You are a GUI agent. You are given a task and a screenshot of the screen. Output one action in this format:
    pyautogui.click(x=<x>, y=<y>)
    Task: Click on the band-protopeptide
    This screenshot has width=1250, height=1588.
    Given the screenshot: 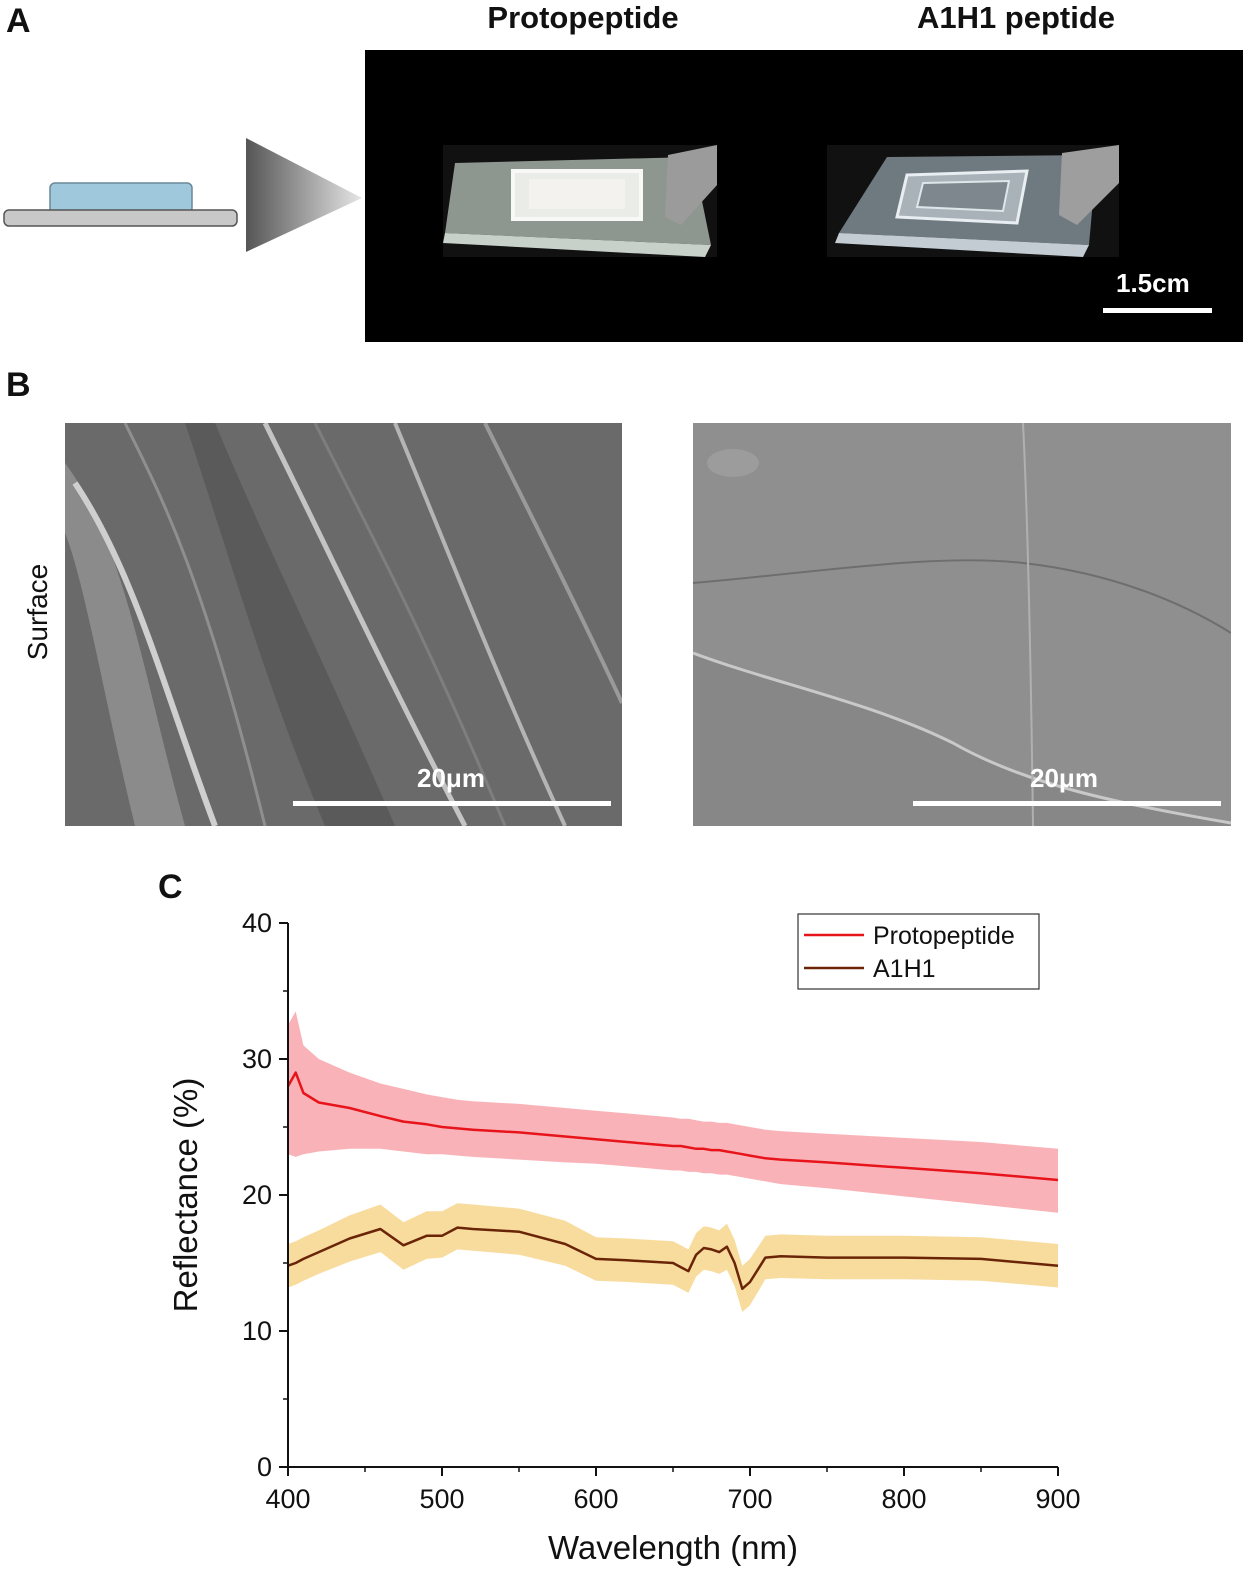 What is the action you would take?
    pyautogui.click(x=673, y=1112)
    